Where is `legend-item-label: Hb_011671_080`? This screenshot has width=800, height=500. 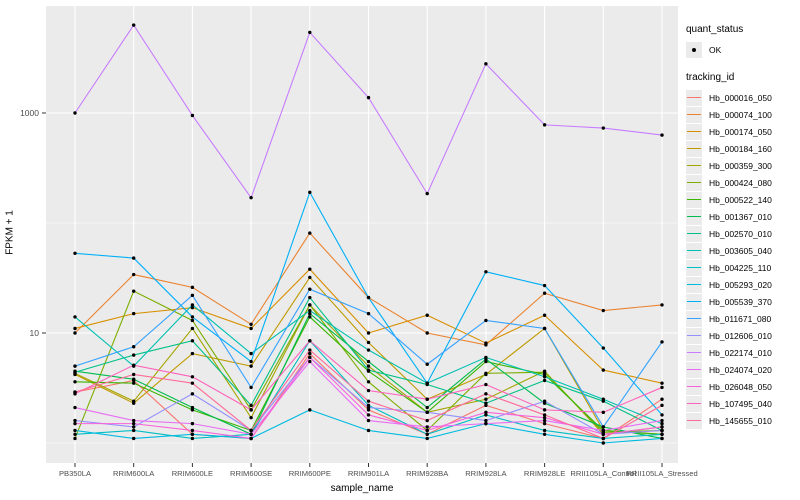
legend-item-label: Hb_011671_080 is located at coordinates (740, 318).